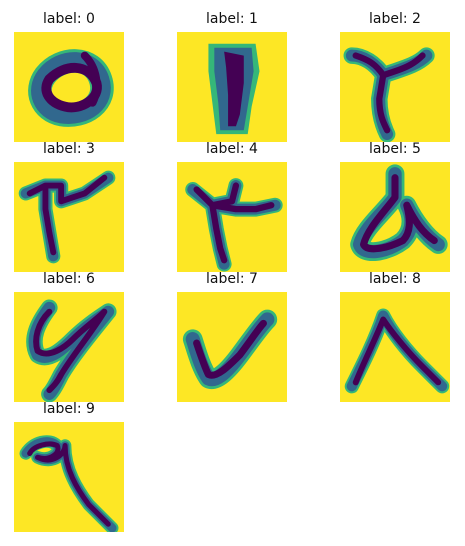 This screenshot has width=465, height=546. Describe the element at coordinates (69, 409) in the screenshot. I see `digit-label-9: label: 9` at that location.